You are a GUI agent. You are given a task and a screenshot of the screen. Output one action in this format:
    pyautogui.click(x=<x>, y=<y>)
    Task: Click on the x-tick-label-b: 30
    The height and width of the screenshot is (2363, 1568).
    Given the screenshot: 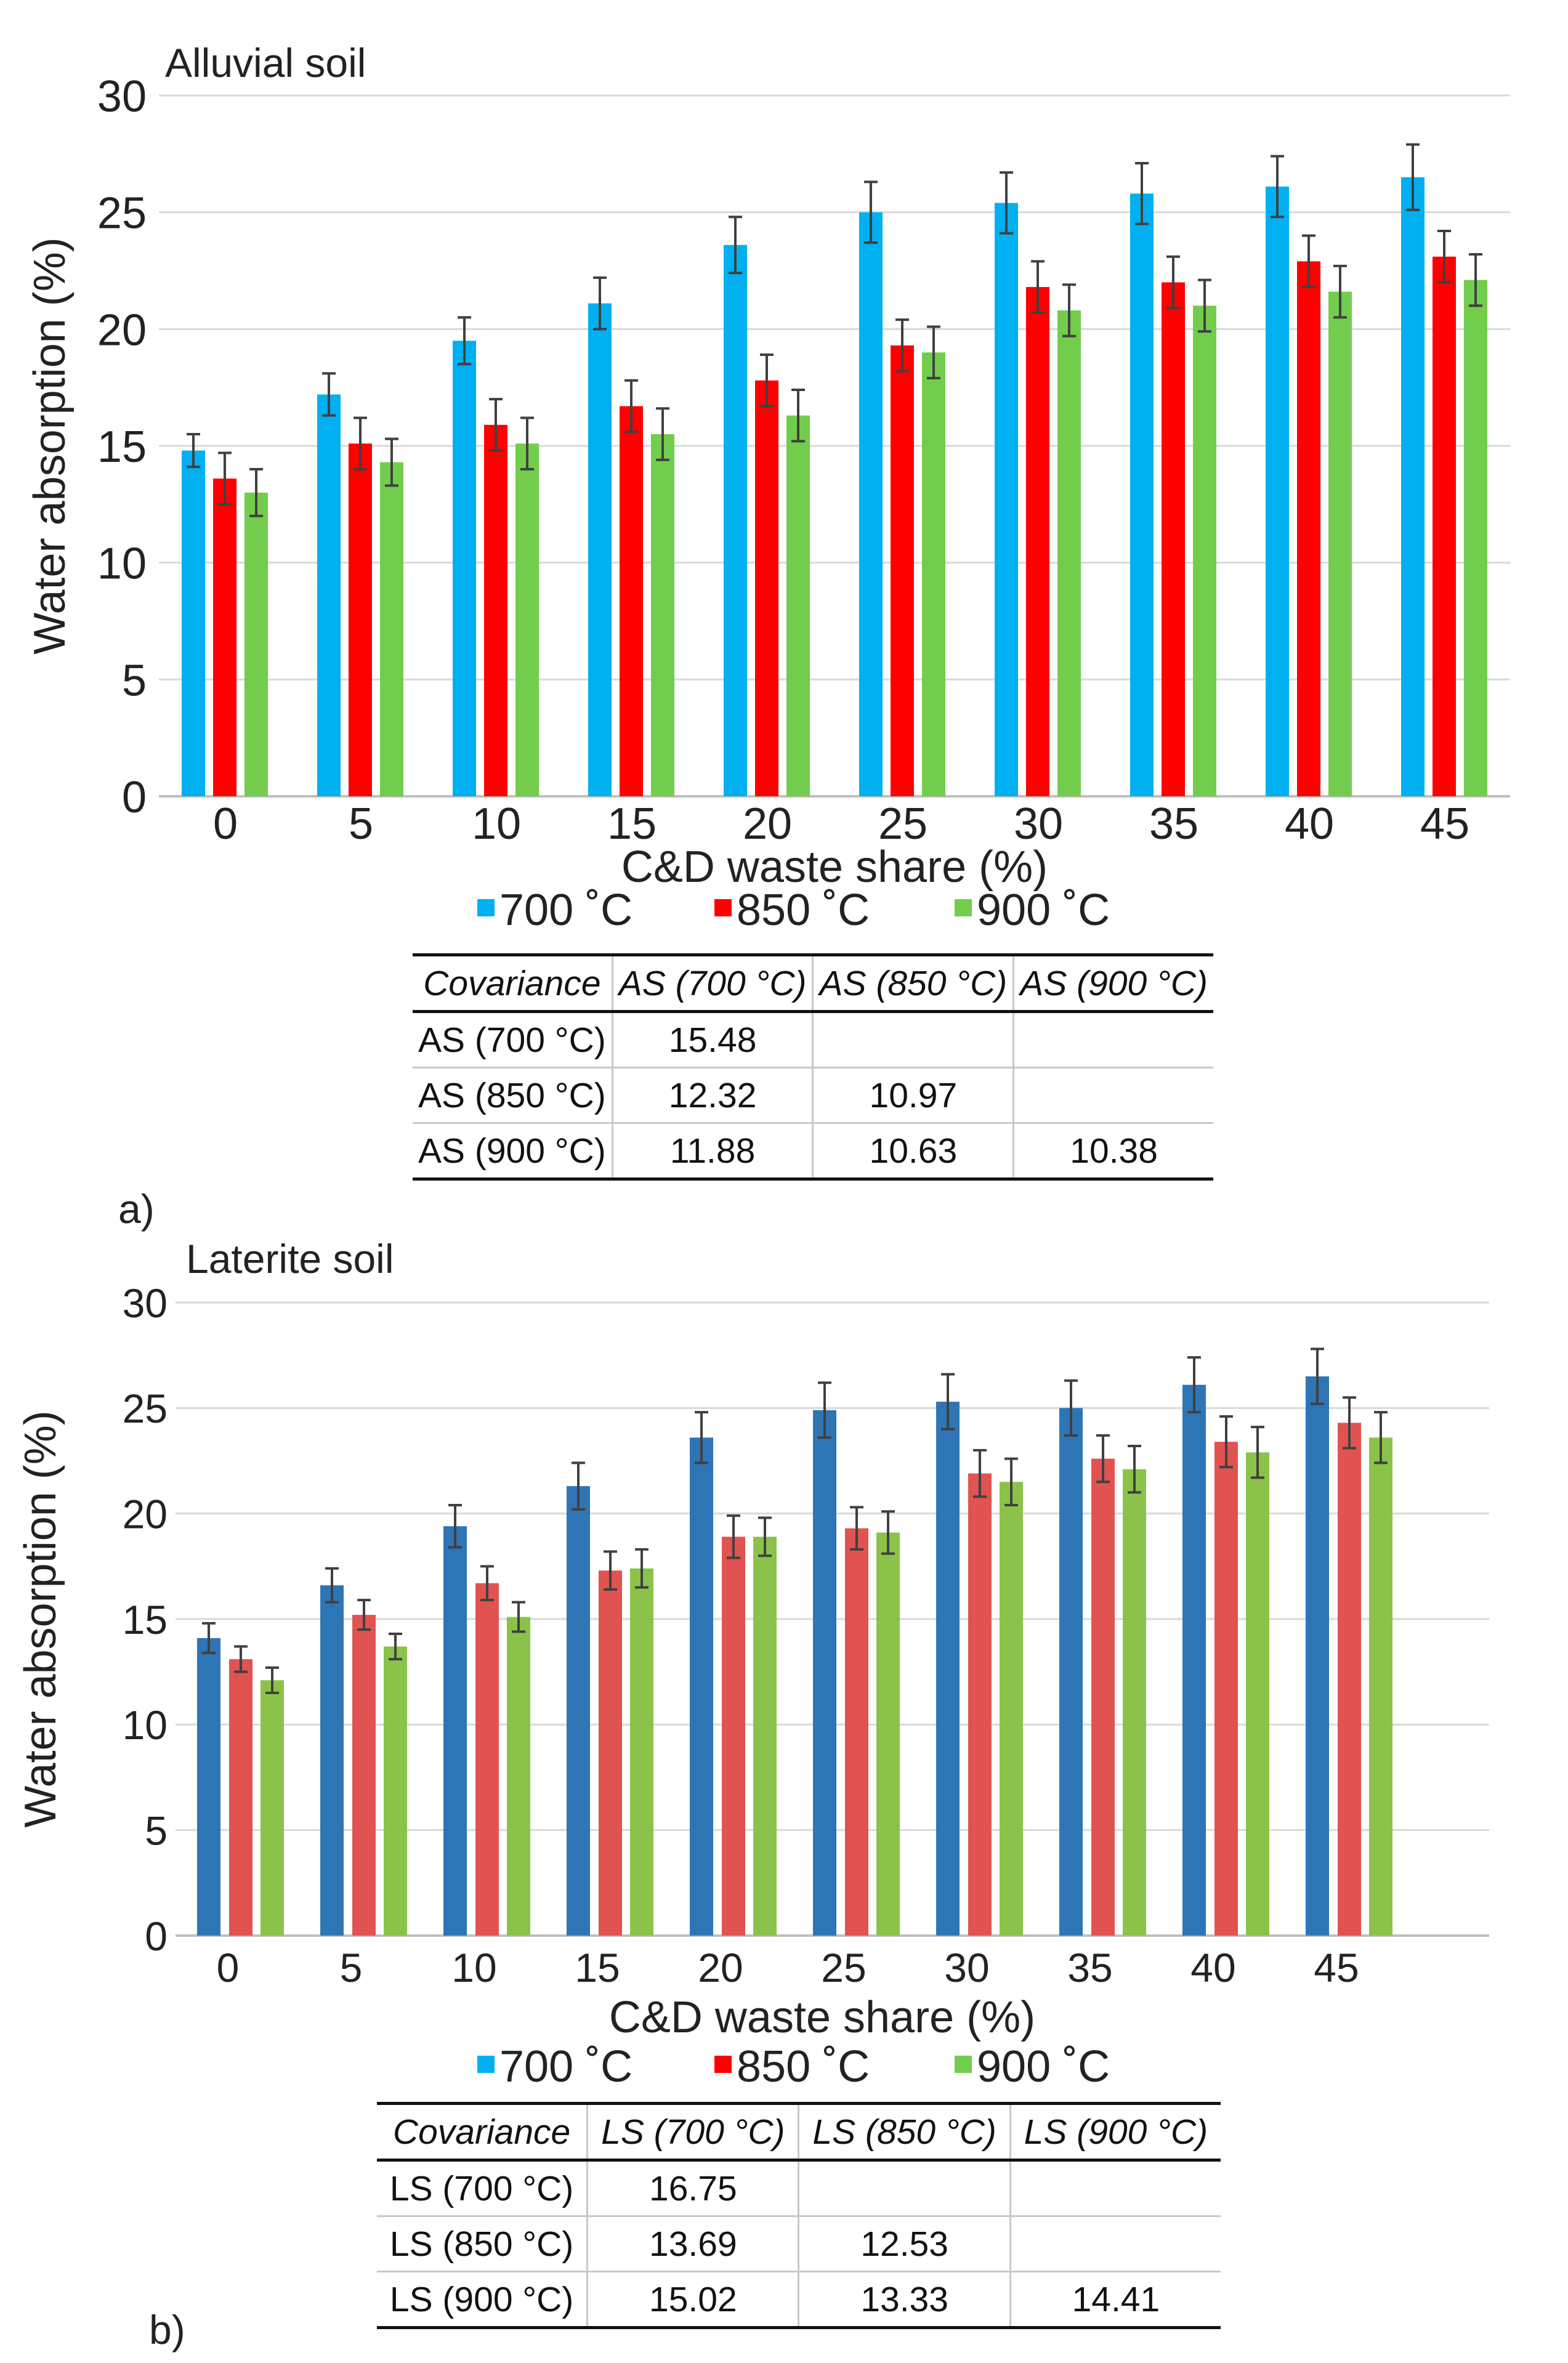 What is the action you would take?
    pyautogui.click(x=967, y=1968)
    